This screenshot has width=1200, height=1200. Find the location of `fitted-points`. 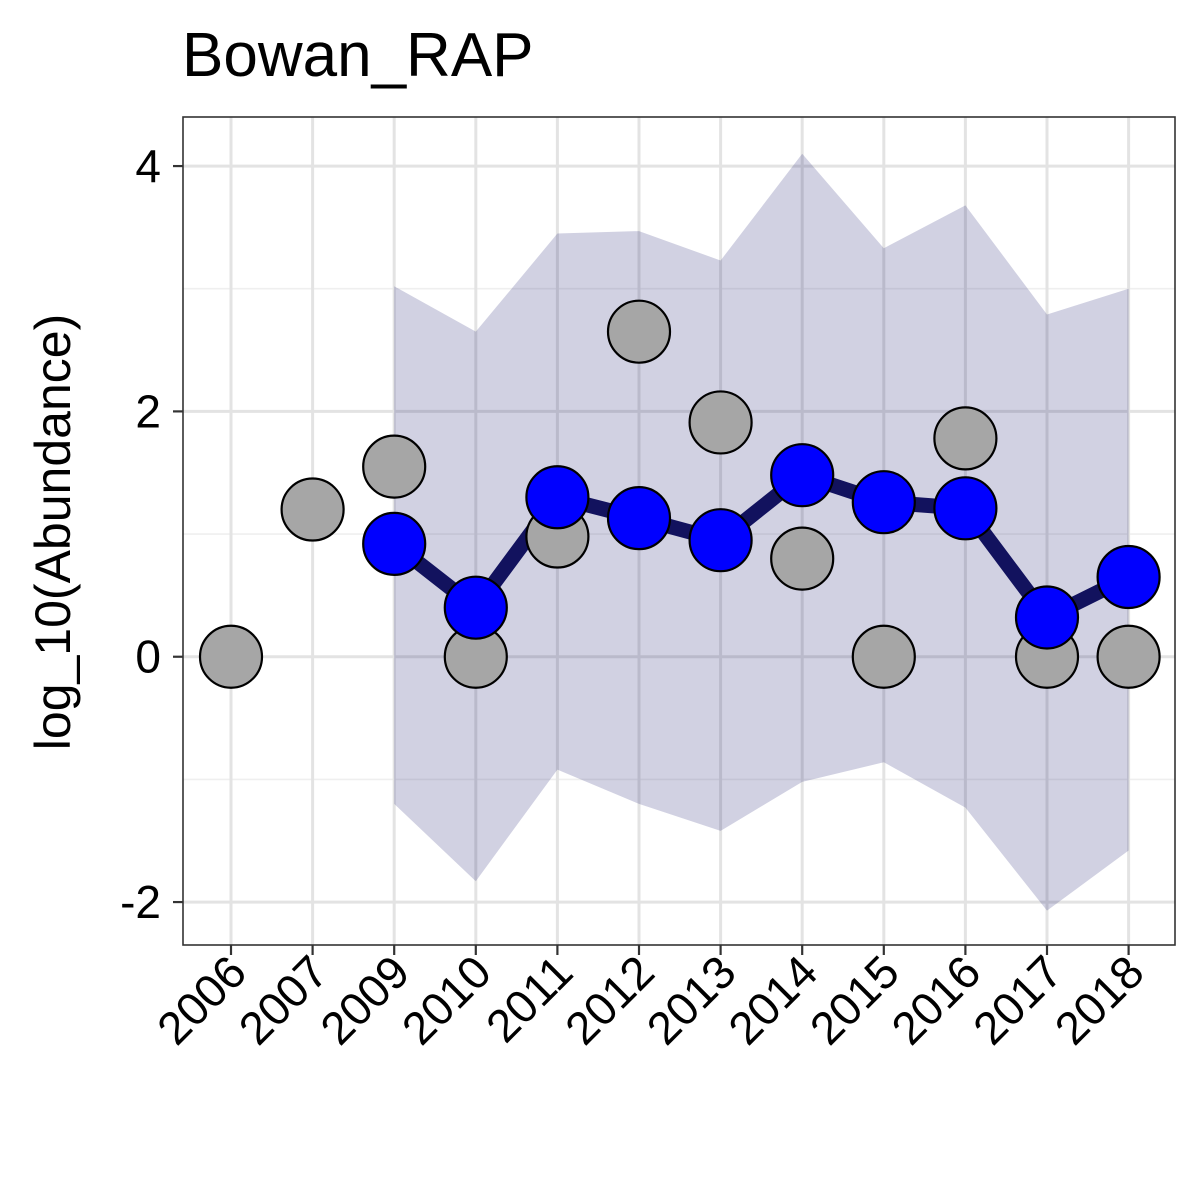

fitted-points is located at coordinates (761, 546).